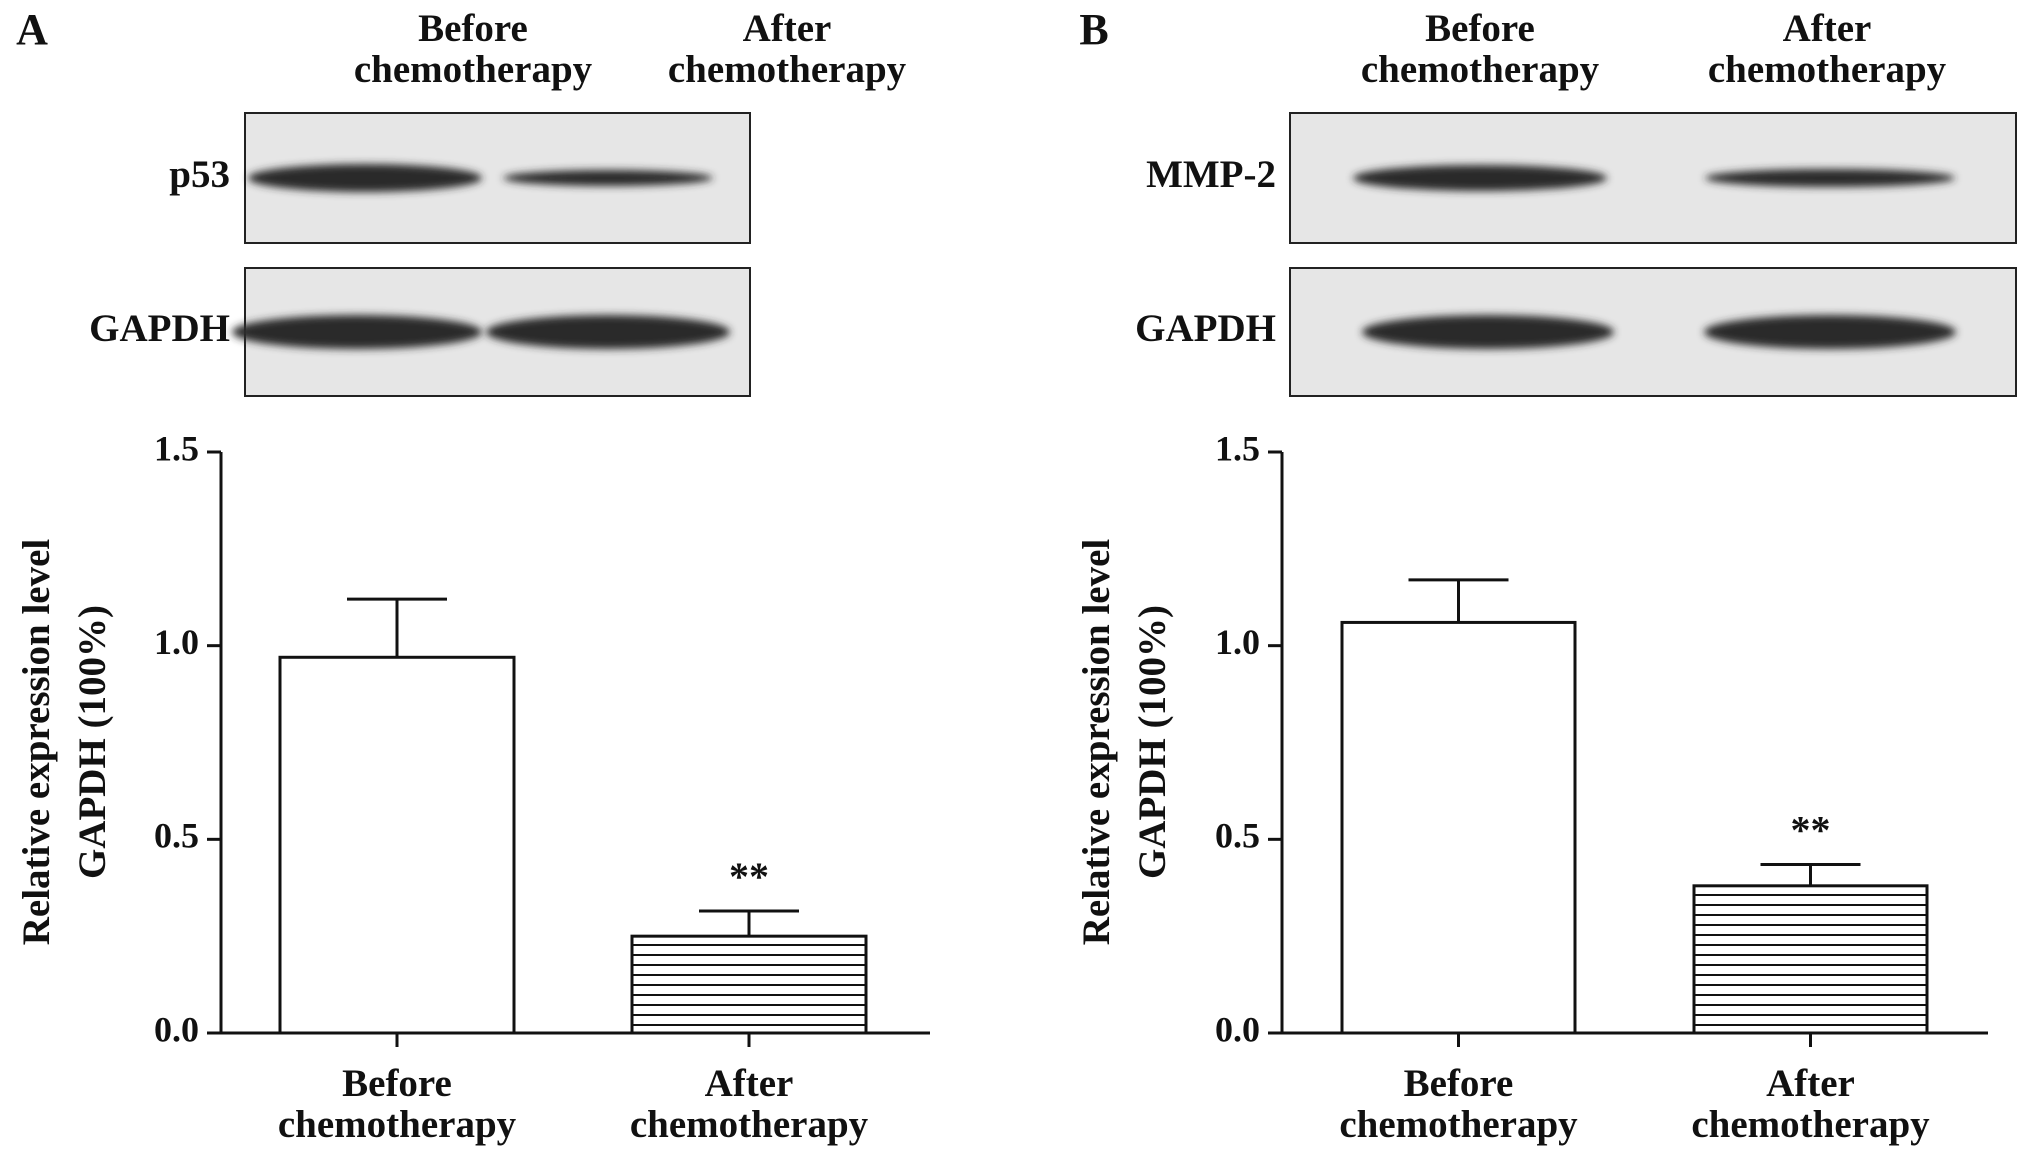 Image resolution: width=2031 pixels, height=1163 pixels. I want to click on panel-label: B, so click(1093, 29).